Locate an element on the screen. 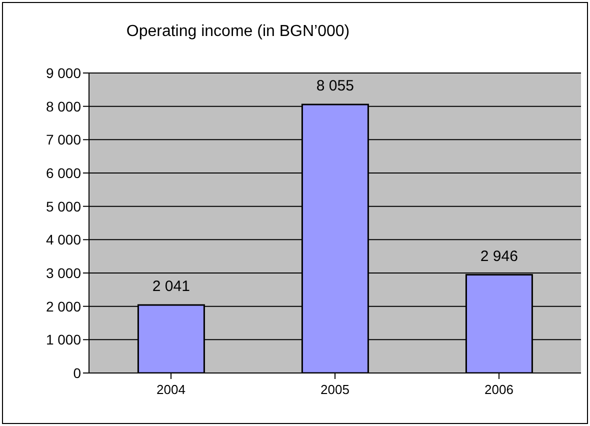  y-tick-label: 8 000 is located at coordinates (64, 106).